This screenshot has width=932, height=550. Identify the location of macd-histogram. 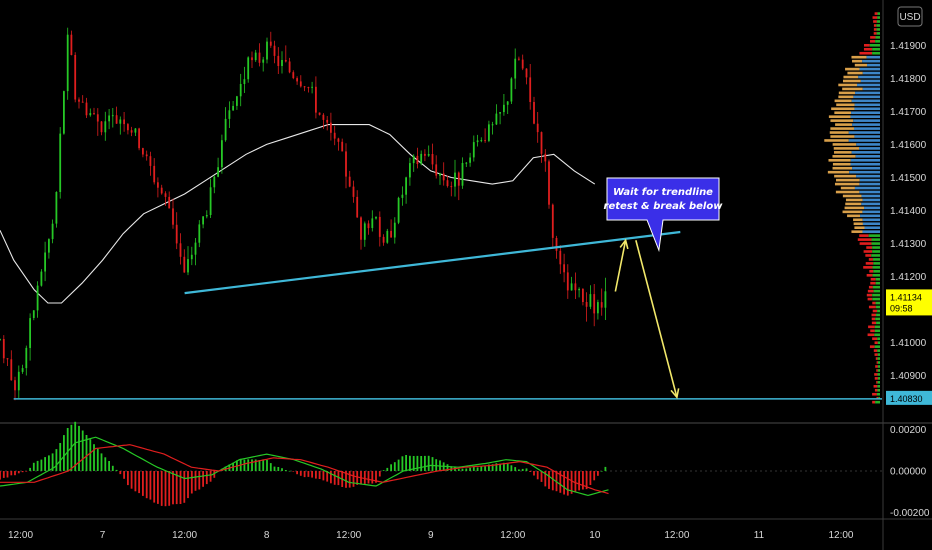
(303, 464).